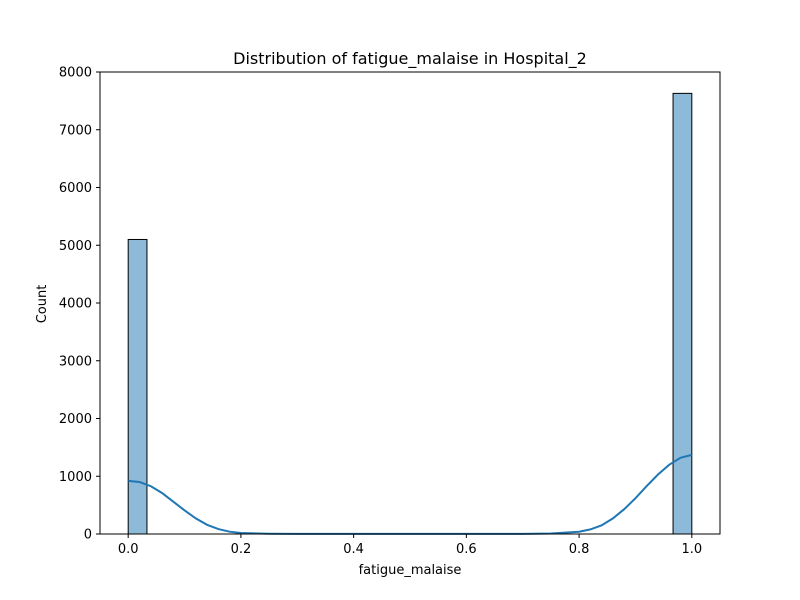 Image resolution: width=800 pixels, height=600 pixels. What do you see at coordinates (75, 419) in the screenshot?
I see `y-tick-label: 2000` at bounding box center [75, 419].